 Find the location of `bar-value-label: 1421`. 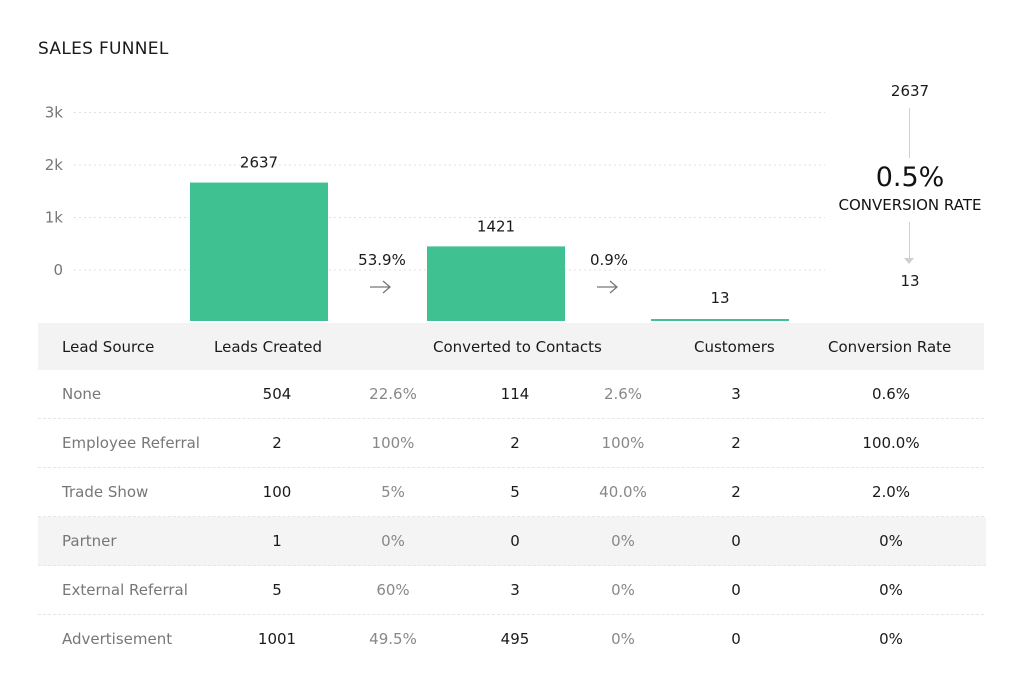

bar-value-label: 1421 is located at coordinates (496, 226).